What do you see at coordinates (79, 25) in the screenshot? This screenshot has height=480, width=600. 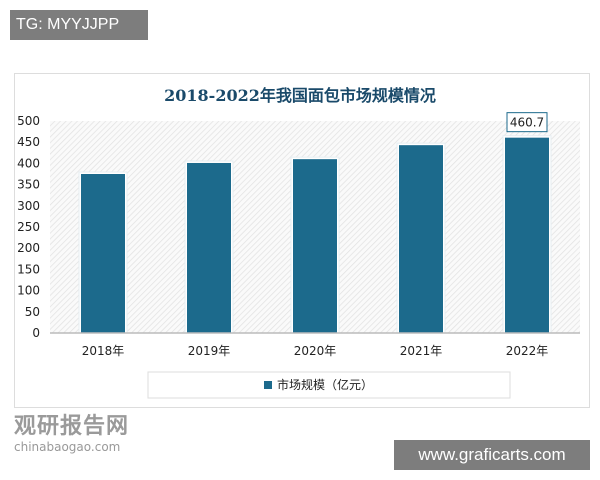 I see `watermark-tag: TG: MYYJJPP` at bounding box center [79, 25].